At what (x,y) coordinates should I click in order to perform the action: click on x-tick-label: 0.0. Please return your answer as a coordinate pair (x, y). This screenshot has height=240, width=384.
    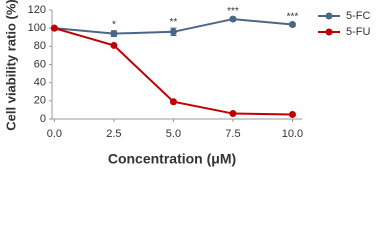
    Looking at the image, I should click on (54, 134).